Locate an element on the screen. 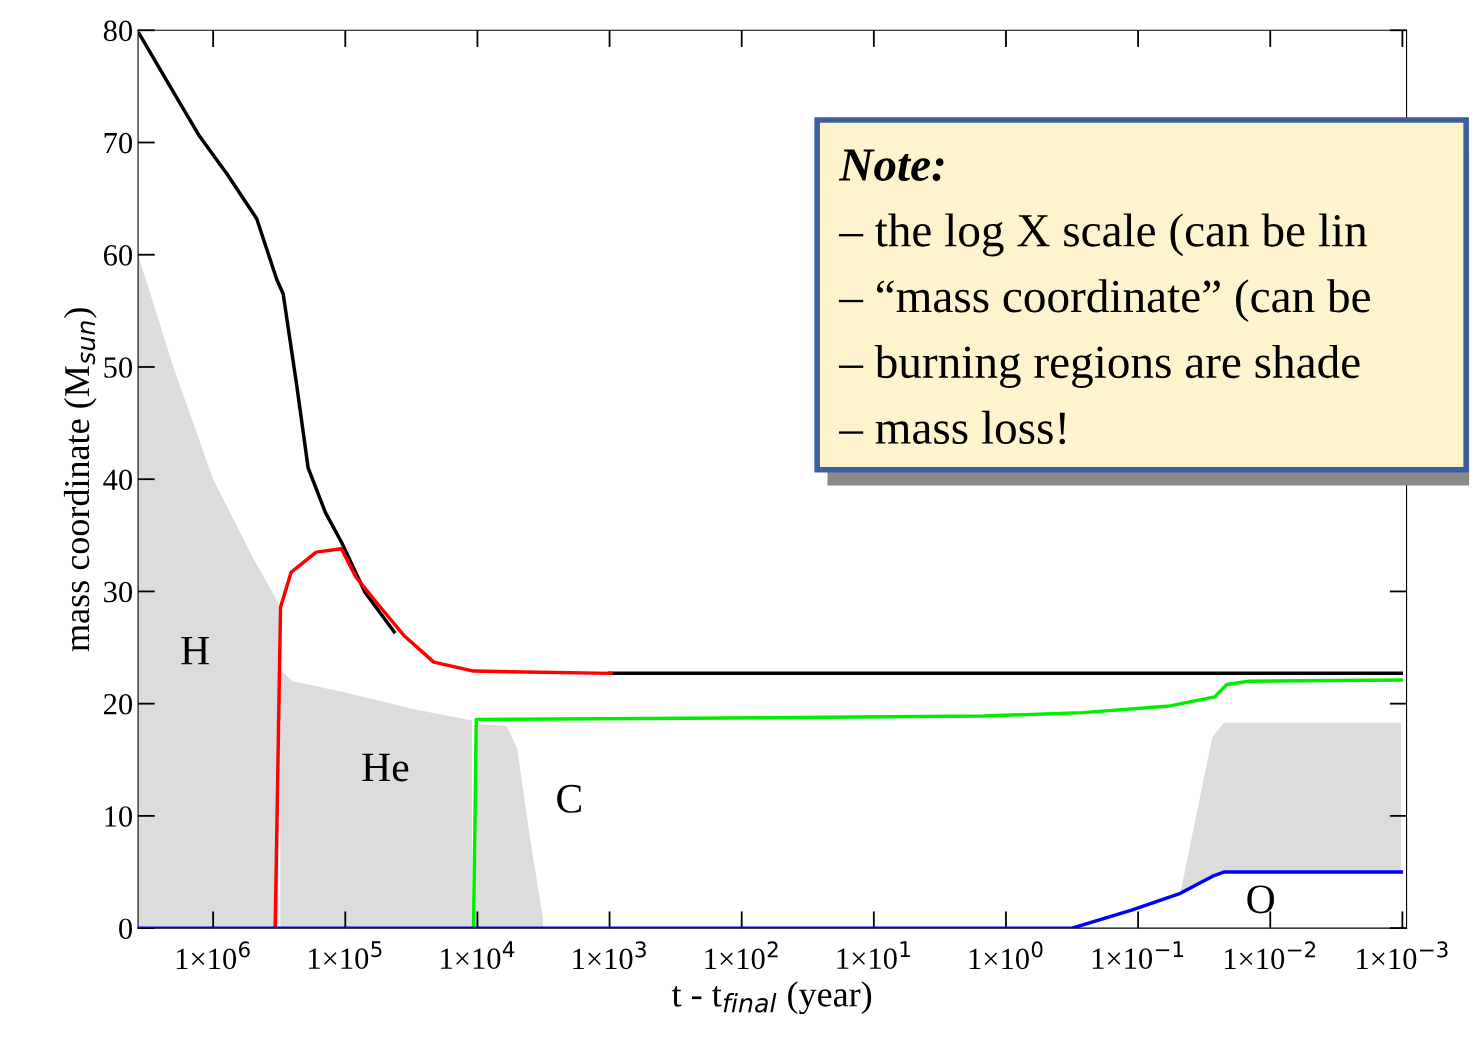 This screenshot has width=1475, height=1044. annotation: He is located at coordinates (385, 767).